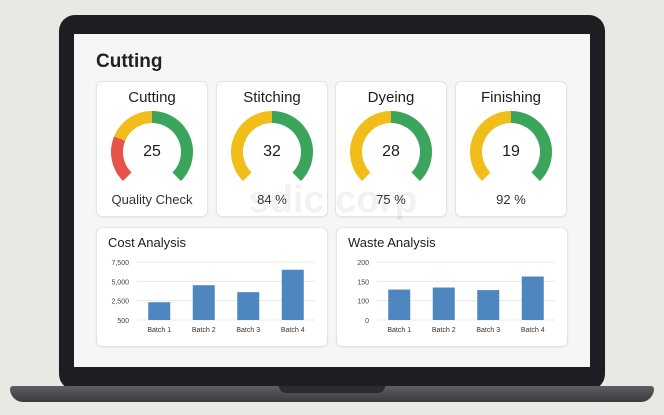  Describe the element at coordinates (363, 263) in the screenshot. I see `y-tick-label: 200` at that location.